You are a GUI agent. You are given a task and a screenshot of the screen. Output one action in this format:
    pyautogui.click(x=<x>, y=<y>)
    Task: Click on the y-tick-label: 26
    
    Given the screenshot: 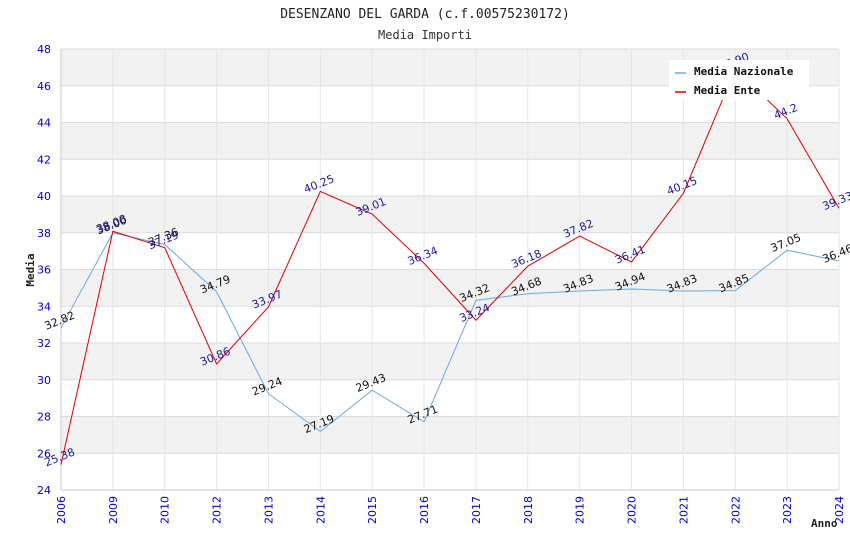 What is the action you would take?
    pyautogui.click(x=44, y=453)
    